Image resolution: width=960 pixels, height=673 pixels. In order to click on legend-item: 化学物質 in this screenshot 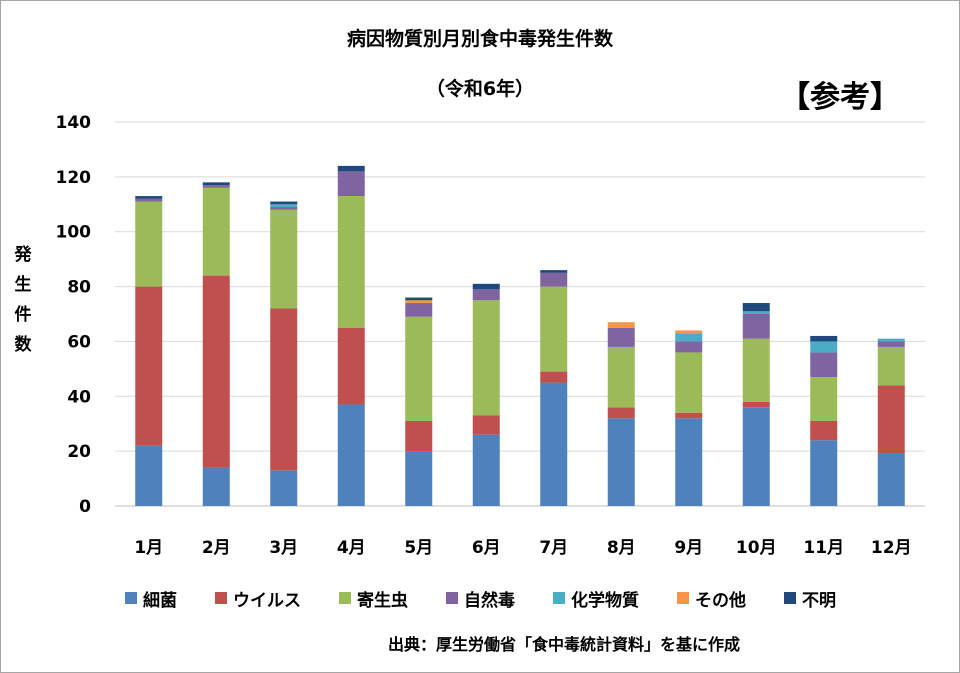, I will do `click(596, 598)`.